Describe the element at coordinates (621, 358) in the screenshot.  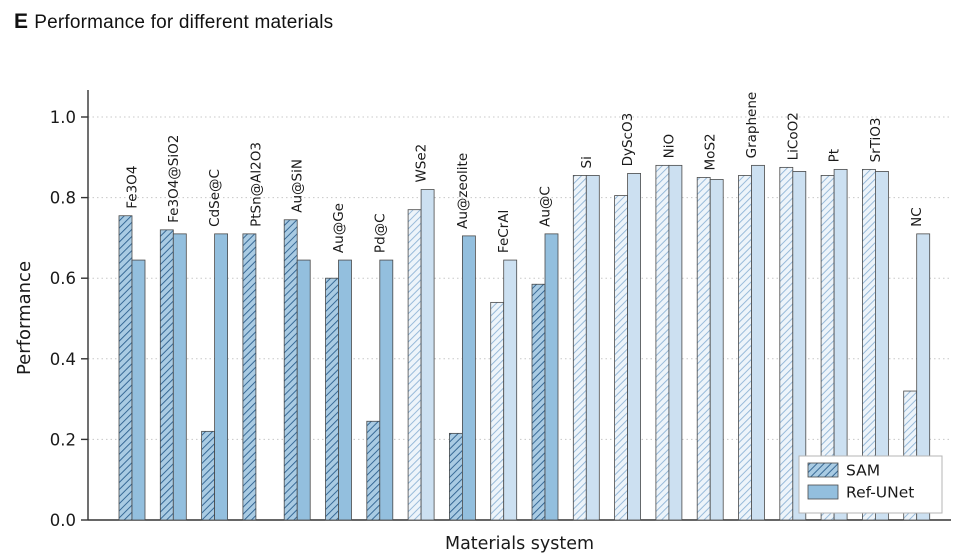
I see `bar-sam-DyScO3` at that location.